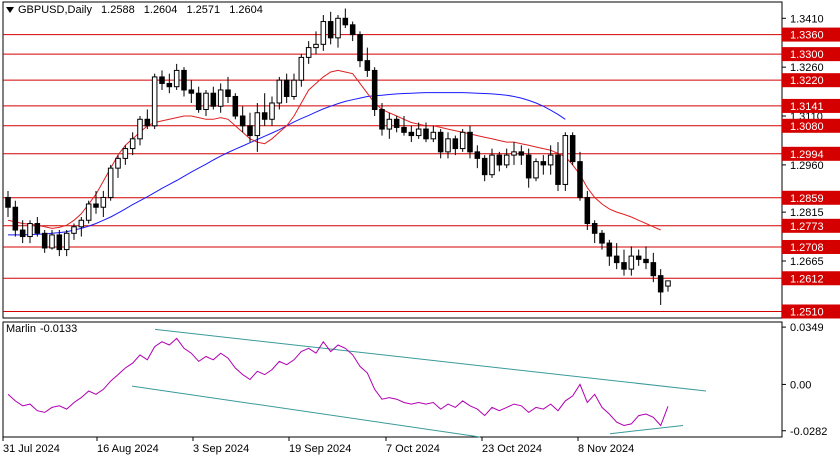  What do you see at coordinates (246, 10) in the screenshot?
I see `ohlc-close: 1.2604` at bounding box center [246, 10].